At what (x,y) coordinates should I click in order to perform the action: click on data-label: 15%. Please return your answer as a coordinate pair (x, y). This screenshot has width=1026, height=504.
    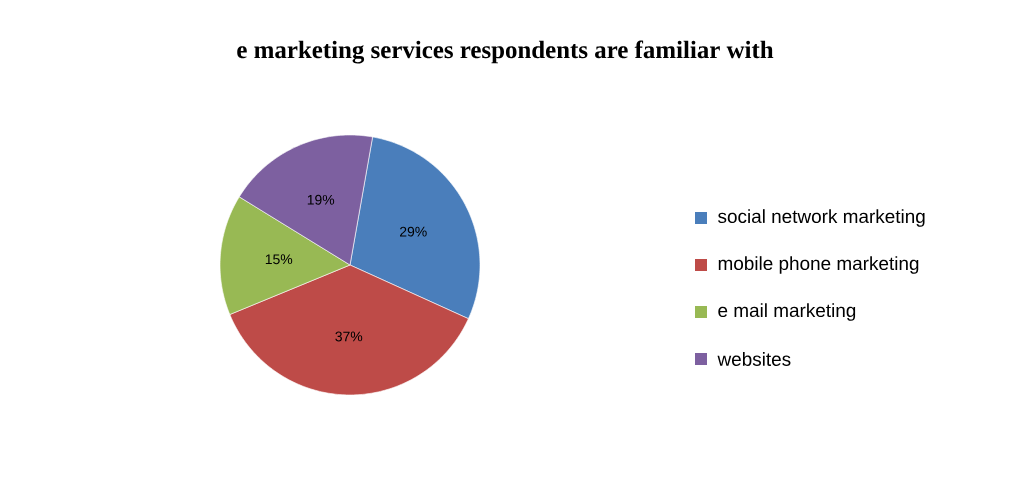
    Looking at the image, I should click on (279, 259).